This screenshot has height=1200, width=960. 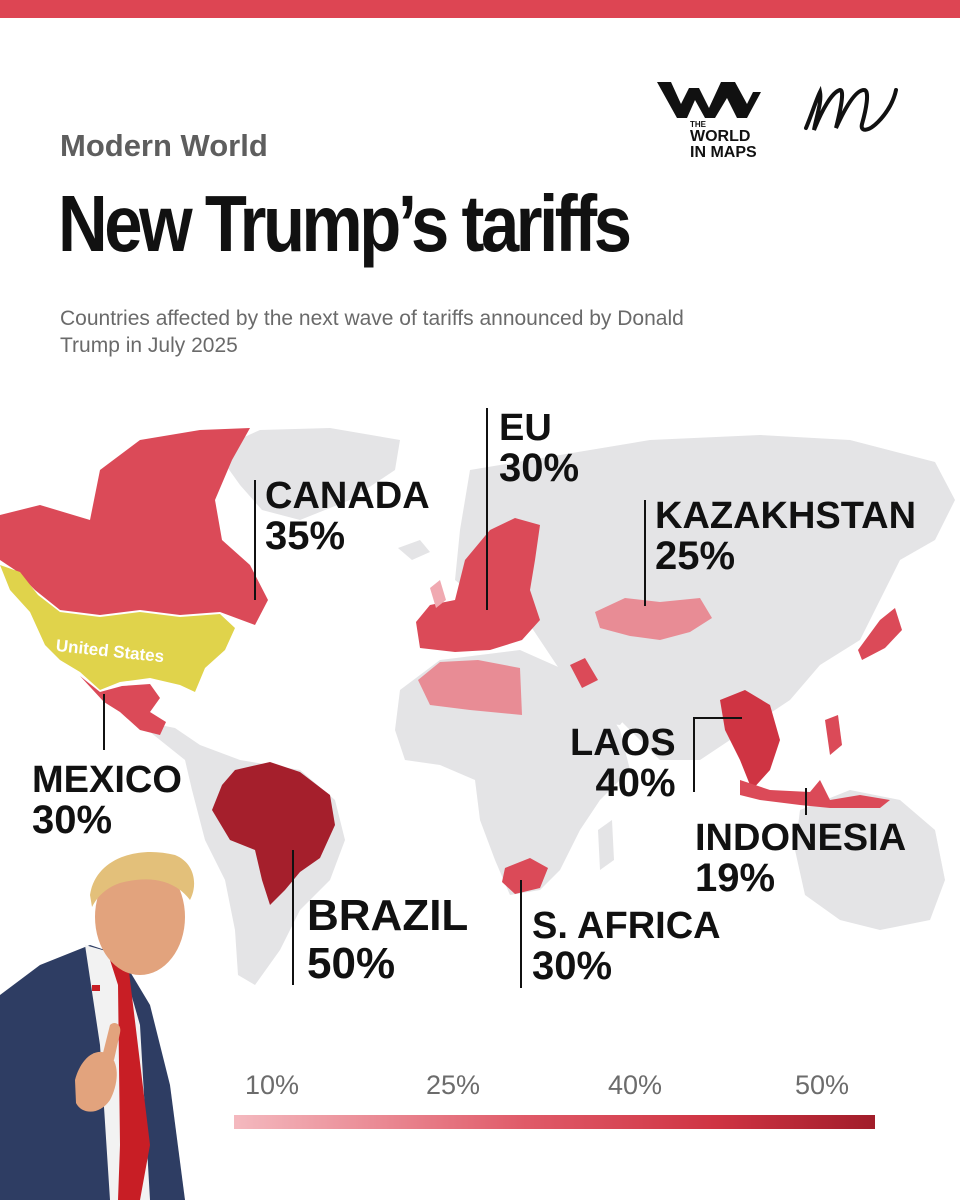 I want to click on southeast-asia-region, so click(x=750, y=740).